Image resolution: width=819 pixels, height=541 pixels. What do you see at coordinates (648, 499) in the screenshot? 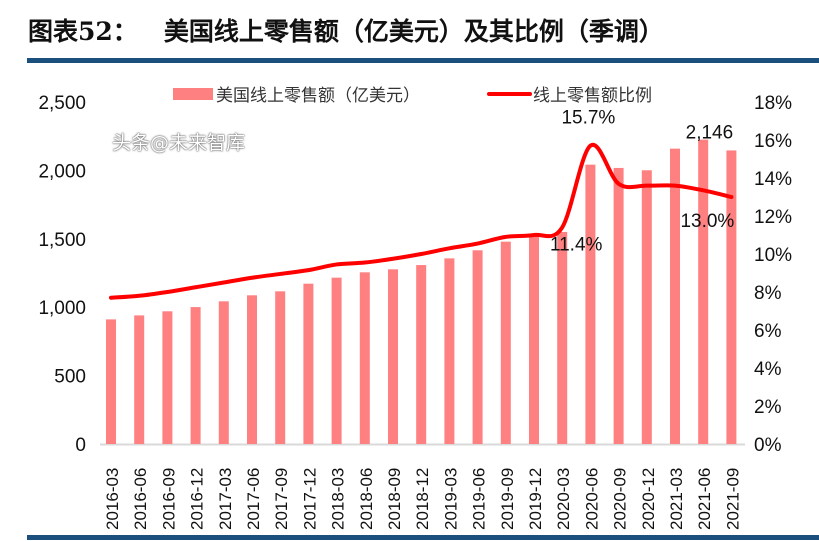
I see `x-tick-label: 2020-12` at bounding box center [648, 499].